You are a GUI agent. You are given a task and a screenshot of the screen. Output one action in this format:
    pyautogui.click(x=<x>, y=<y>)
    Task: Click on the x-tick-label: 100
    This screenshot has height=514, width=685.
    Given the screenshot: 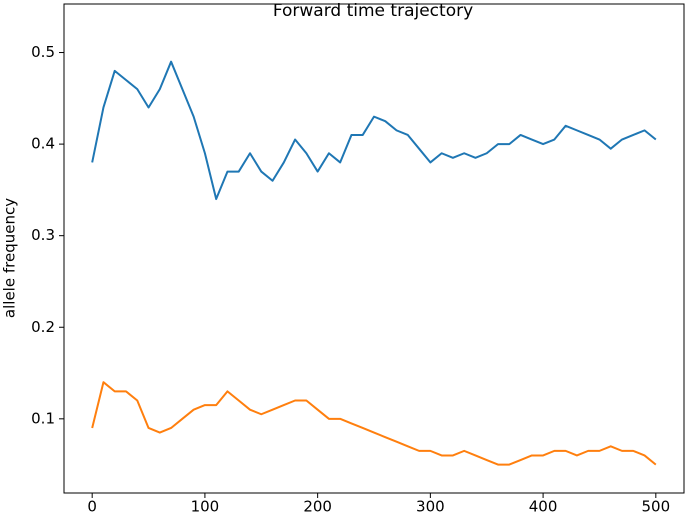 What is the action you would take?
    pyautogui.click(x=205, y=506)
    